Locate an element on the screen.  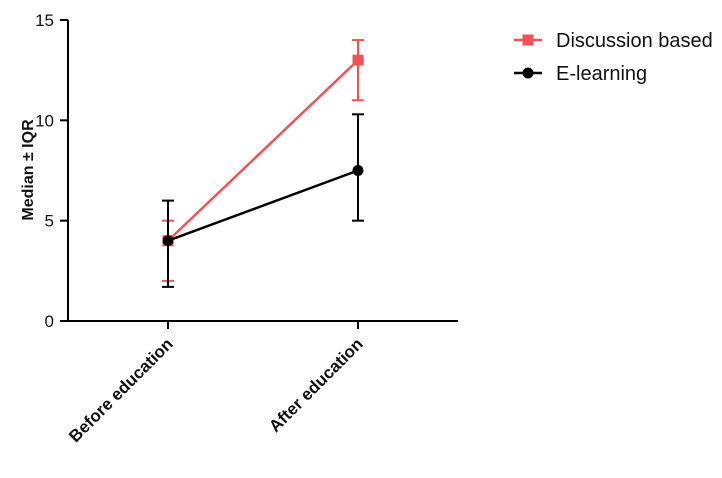
x-tick-label: Before education is located at coordinates (121, 390).